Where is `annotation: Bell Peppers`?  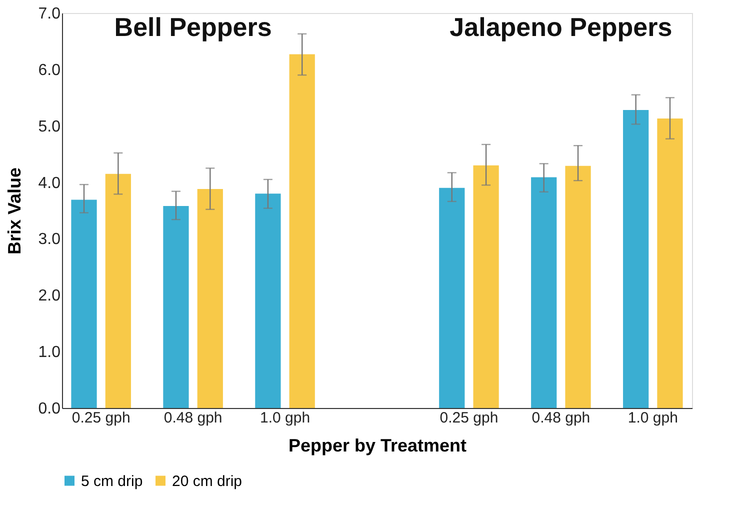 annotation: Bell Peppers is located at coordinates (193, 27).